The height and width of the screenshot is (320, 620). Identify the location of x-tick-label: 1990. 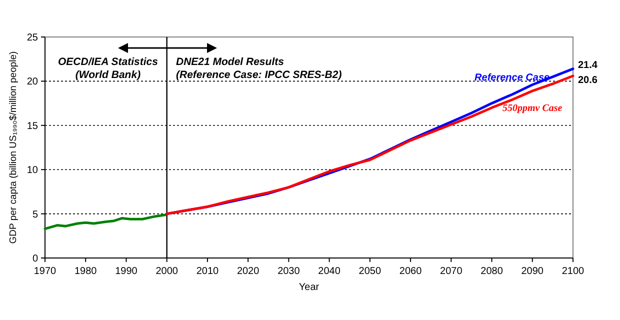
(126, 271).